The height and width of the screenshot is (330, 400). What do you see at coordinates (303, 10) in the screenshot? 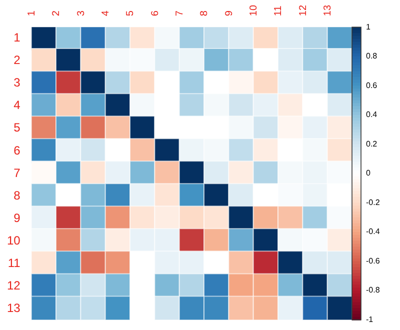
I see `x-tick-label: 12` at bounding box center [303, 10].